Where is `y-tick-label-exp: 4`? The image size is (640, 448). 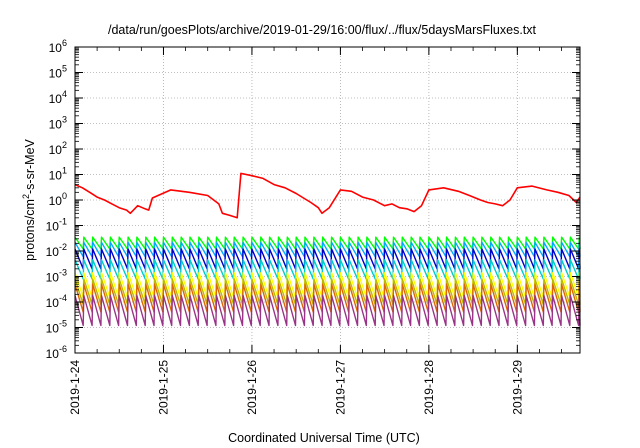 y-tick-label-exp: 4 is located at coordinates (64, 94).